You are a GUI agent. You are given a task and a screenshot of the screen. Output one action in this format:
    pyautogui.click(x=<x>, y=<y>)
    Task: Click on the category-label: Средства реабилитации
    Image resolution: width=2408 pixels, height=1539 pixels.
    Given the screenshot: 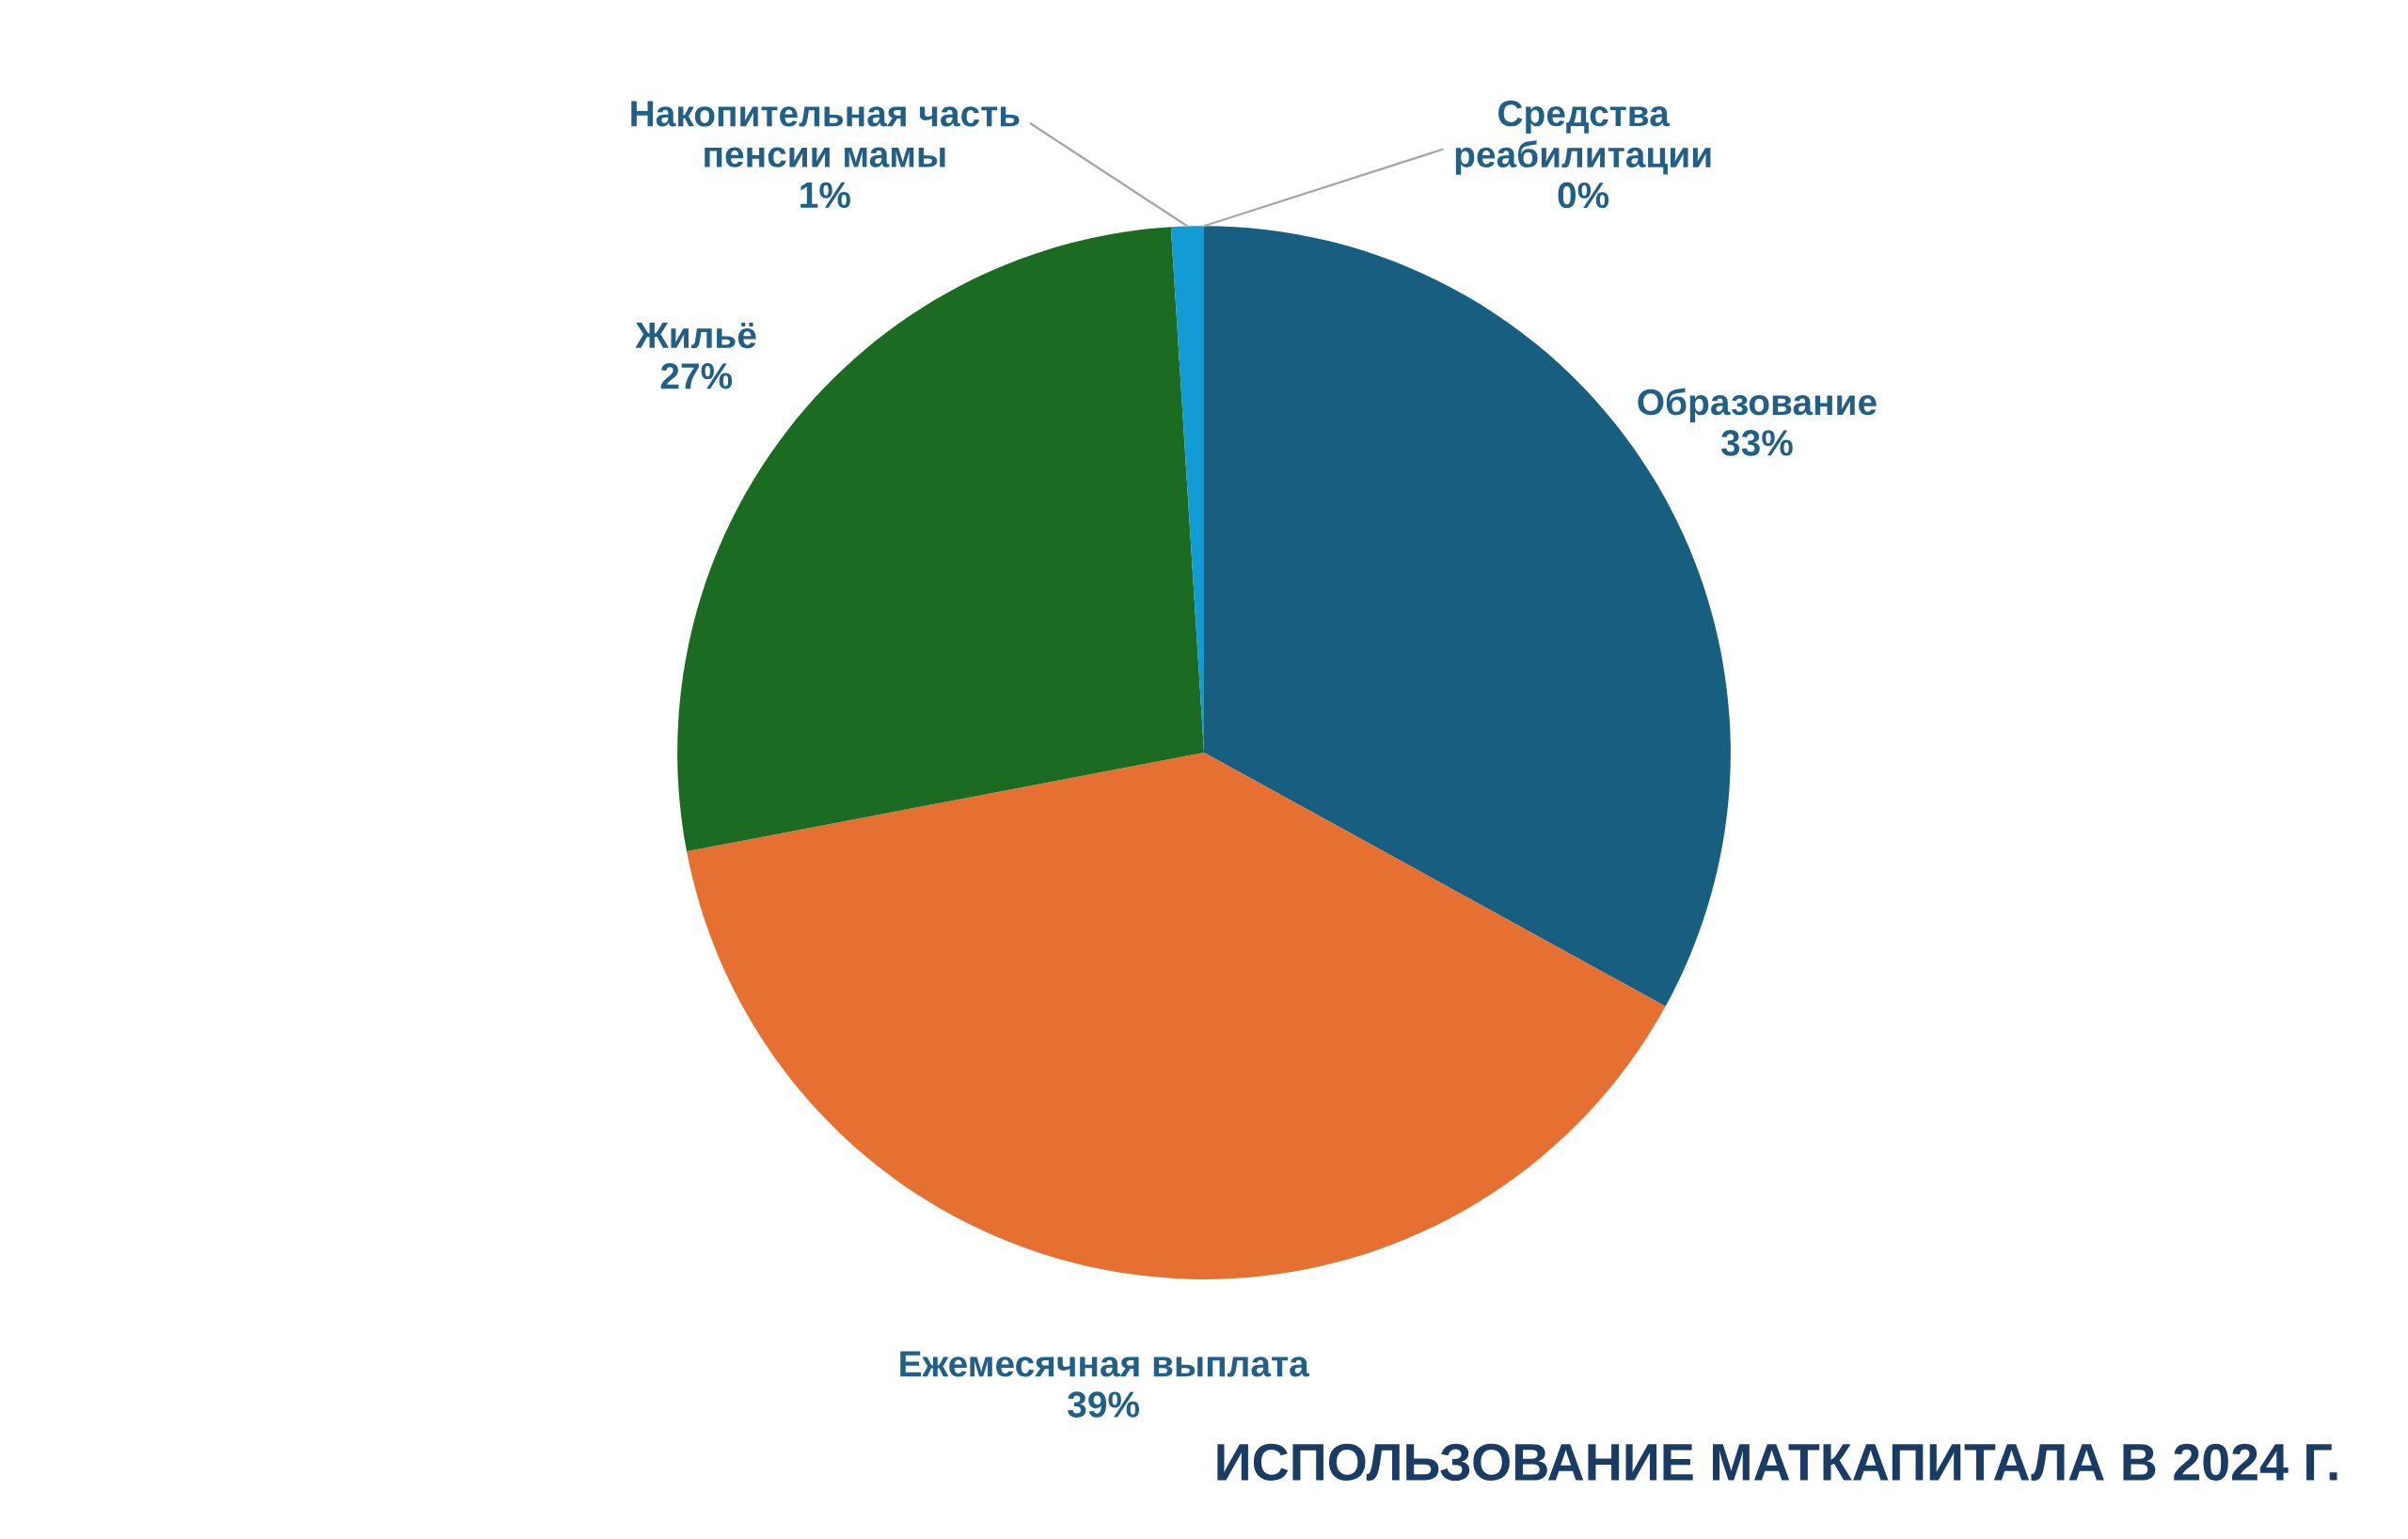 What is the action you would take?
    pyautogui.click(x=1583, y=137)
    